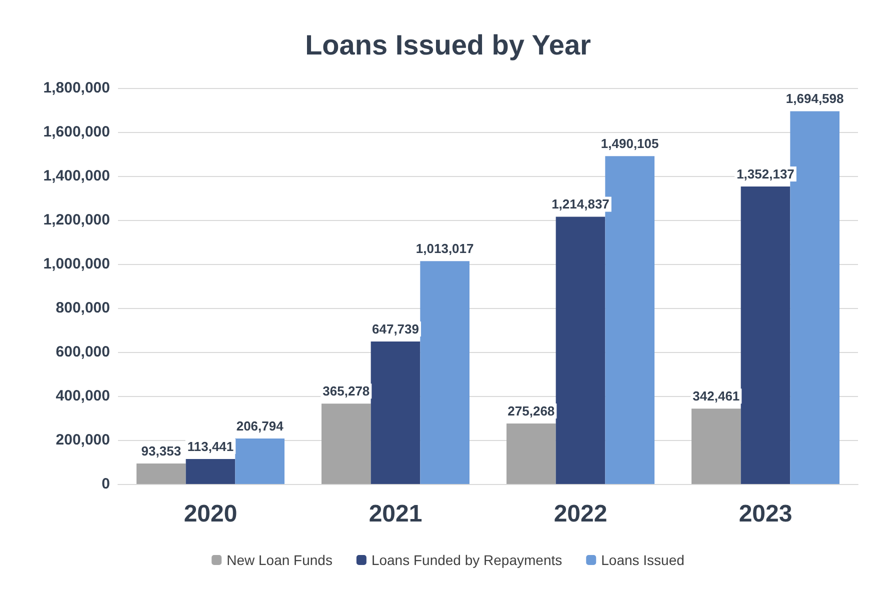  I want to click on data-label: 1,013,017, so click(445, 248).